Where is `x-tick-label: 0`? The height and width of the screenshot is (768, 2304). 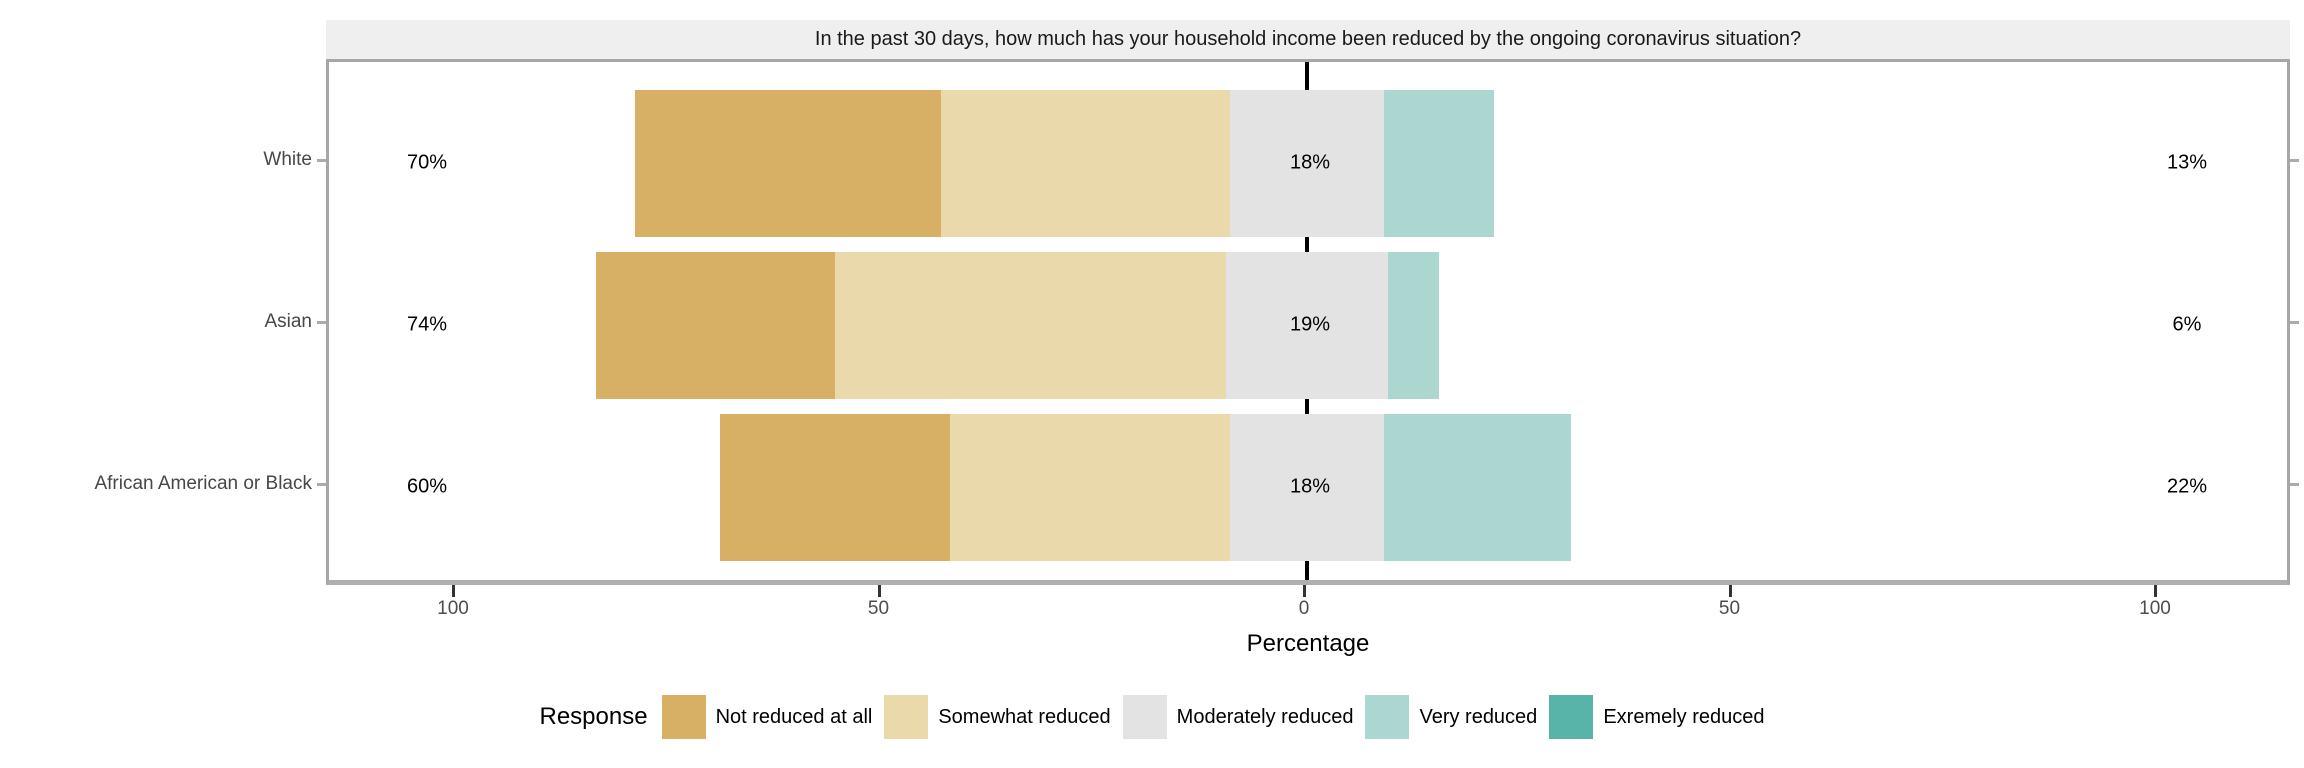 x-tick-label: 0 is located at coordinates (1304, 608).